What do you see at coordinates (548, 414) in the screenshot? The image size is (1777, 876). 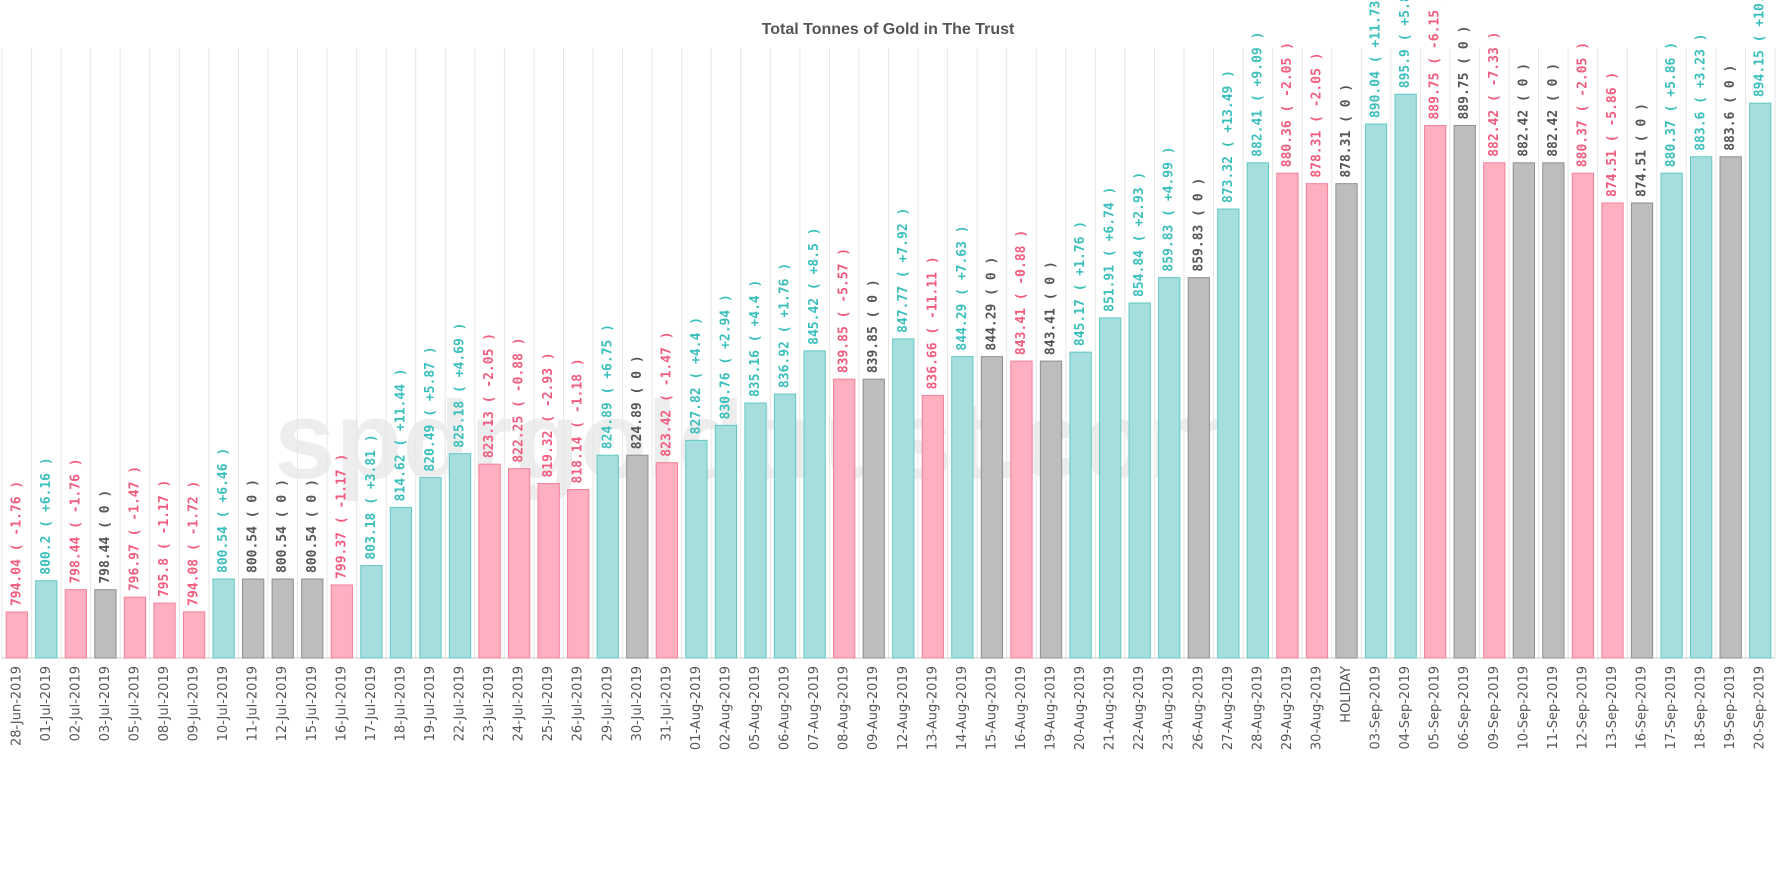 I see `value-label: 819.32 ( -2.93 )` at bounding box center [548, 414].